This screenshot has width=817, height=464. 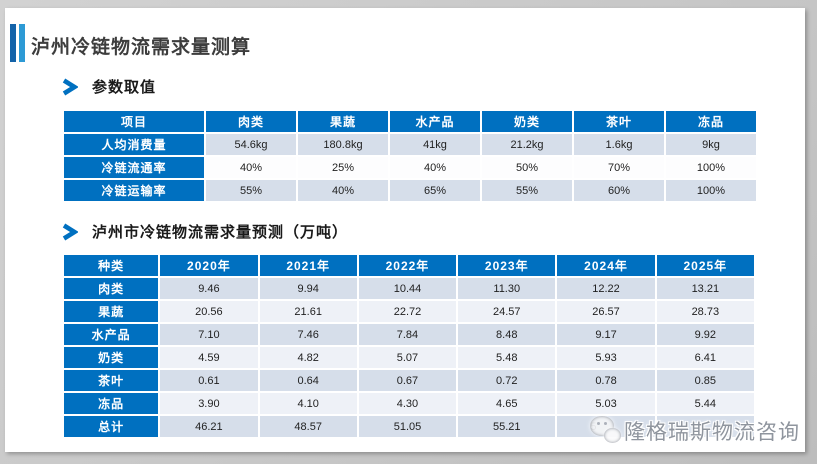 I want to click on table-cell: 50%, so click(x=527, y=167).